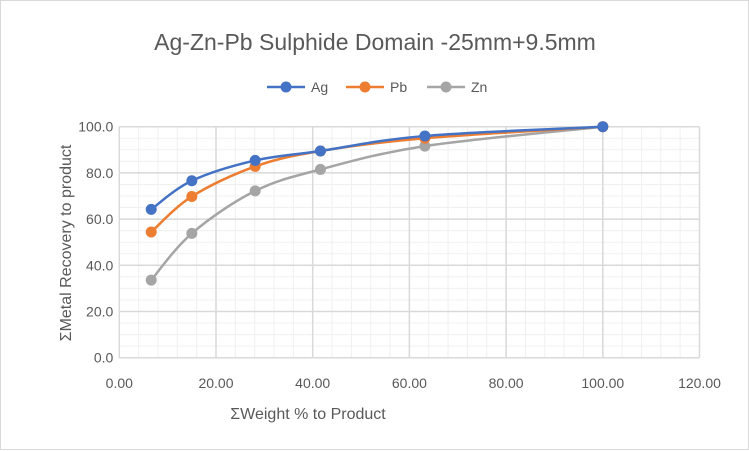 The height and width of the screenshot is (451, 749). Describe the element at coordinates (104, 358) in the screenshot. I see `y-tick-label: 0.0` at that location.